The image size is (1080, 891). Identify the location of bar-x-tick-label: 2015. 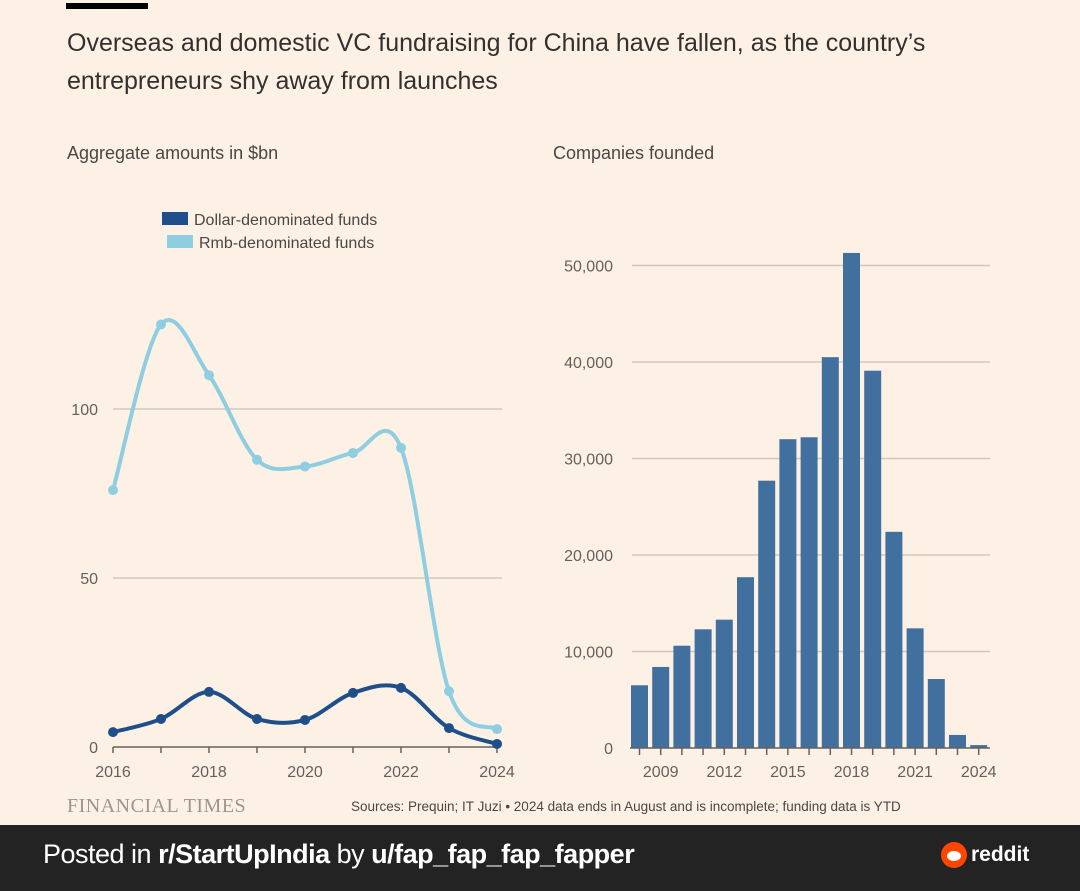
(788, 772).